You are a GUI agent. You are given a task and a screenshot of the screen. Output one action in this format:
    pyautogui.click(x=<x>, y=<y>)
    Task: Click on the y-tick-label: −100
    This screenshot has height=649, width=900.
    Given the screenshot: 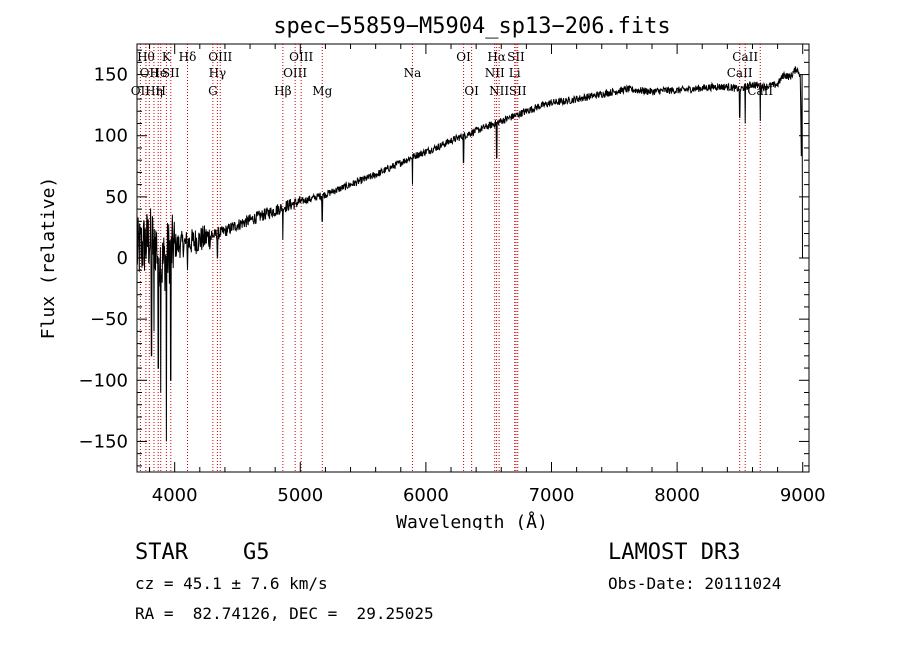 What is the action you would take?
    pyautogui.click(x=103, y=380)
    